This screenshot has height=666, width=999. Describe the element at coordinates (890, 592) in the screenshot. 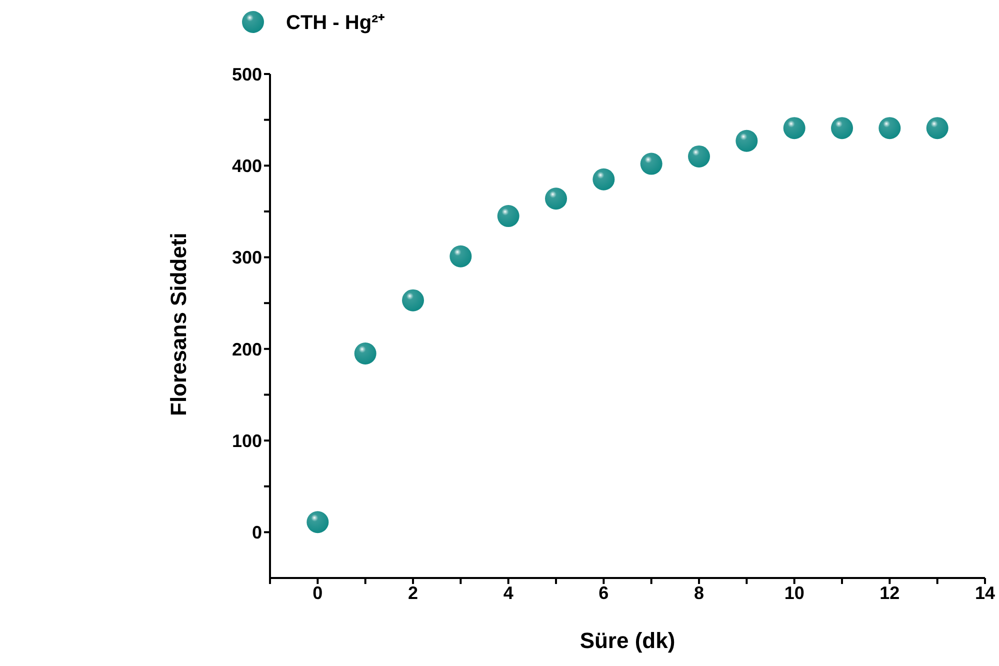

I see `x-tick-label: 12` at that location.